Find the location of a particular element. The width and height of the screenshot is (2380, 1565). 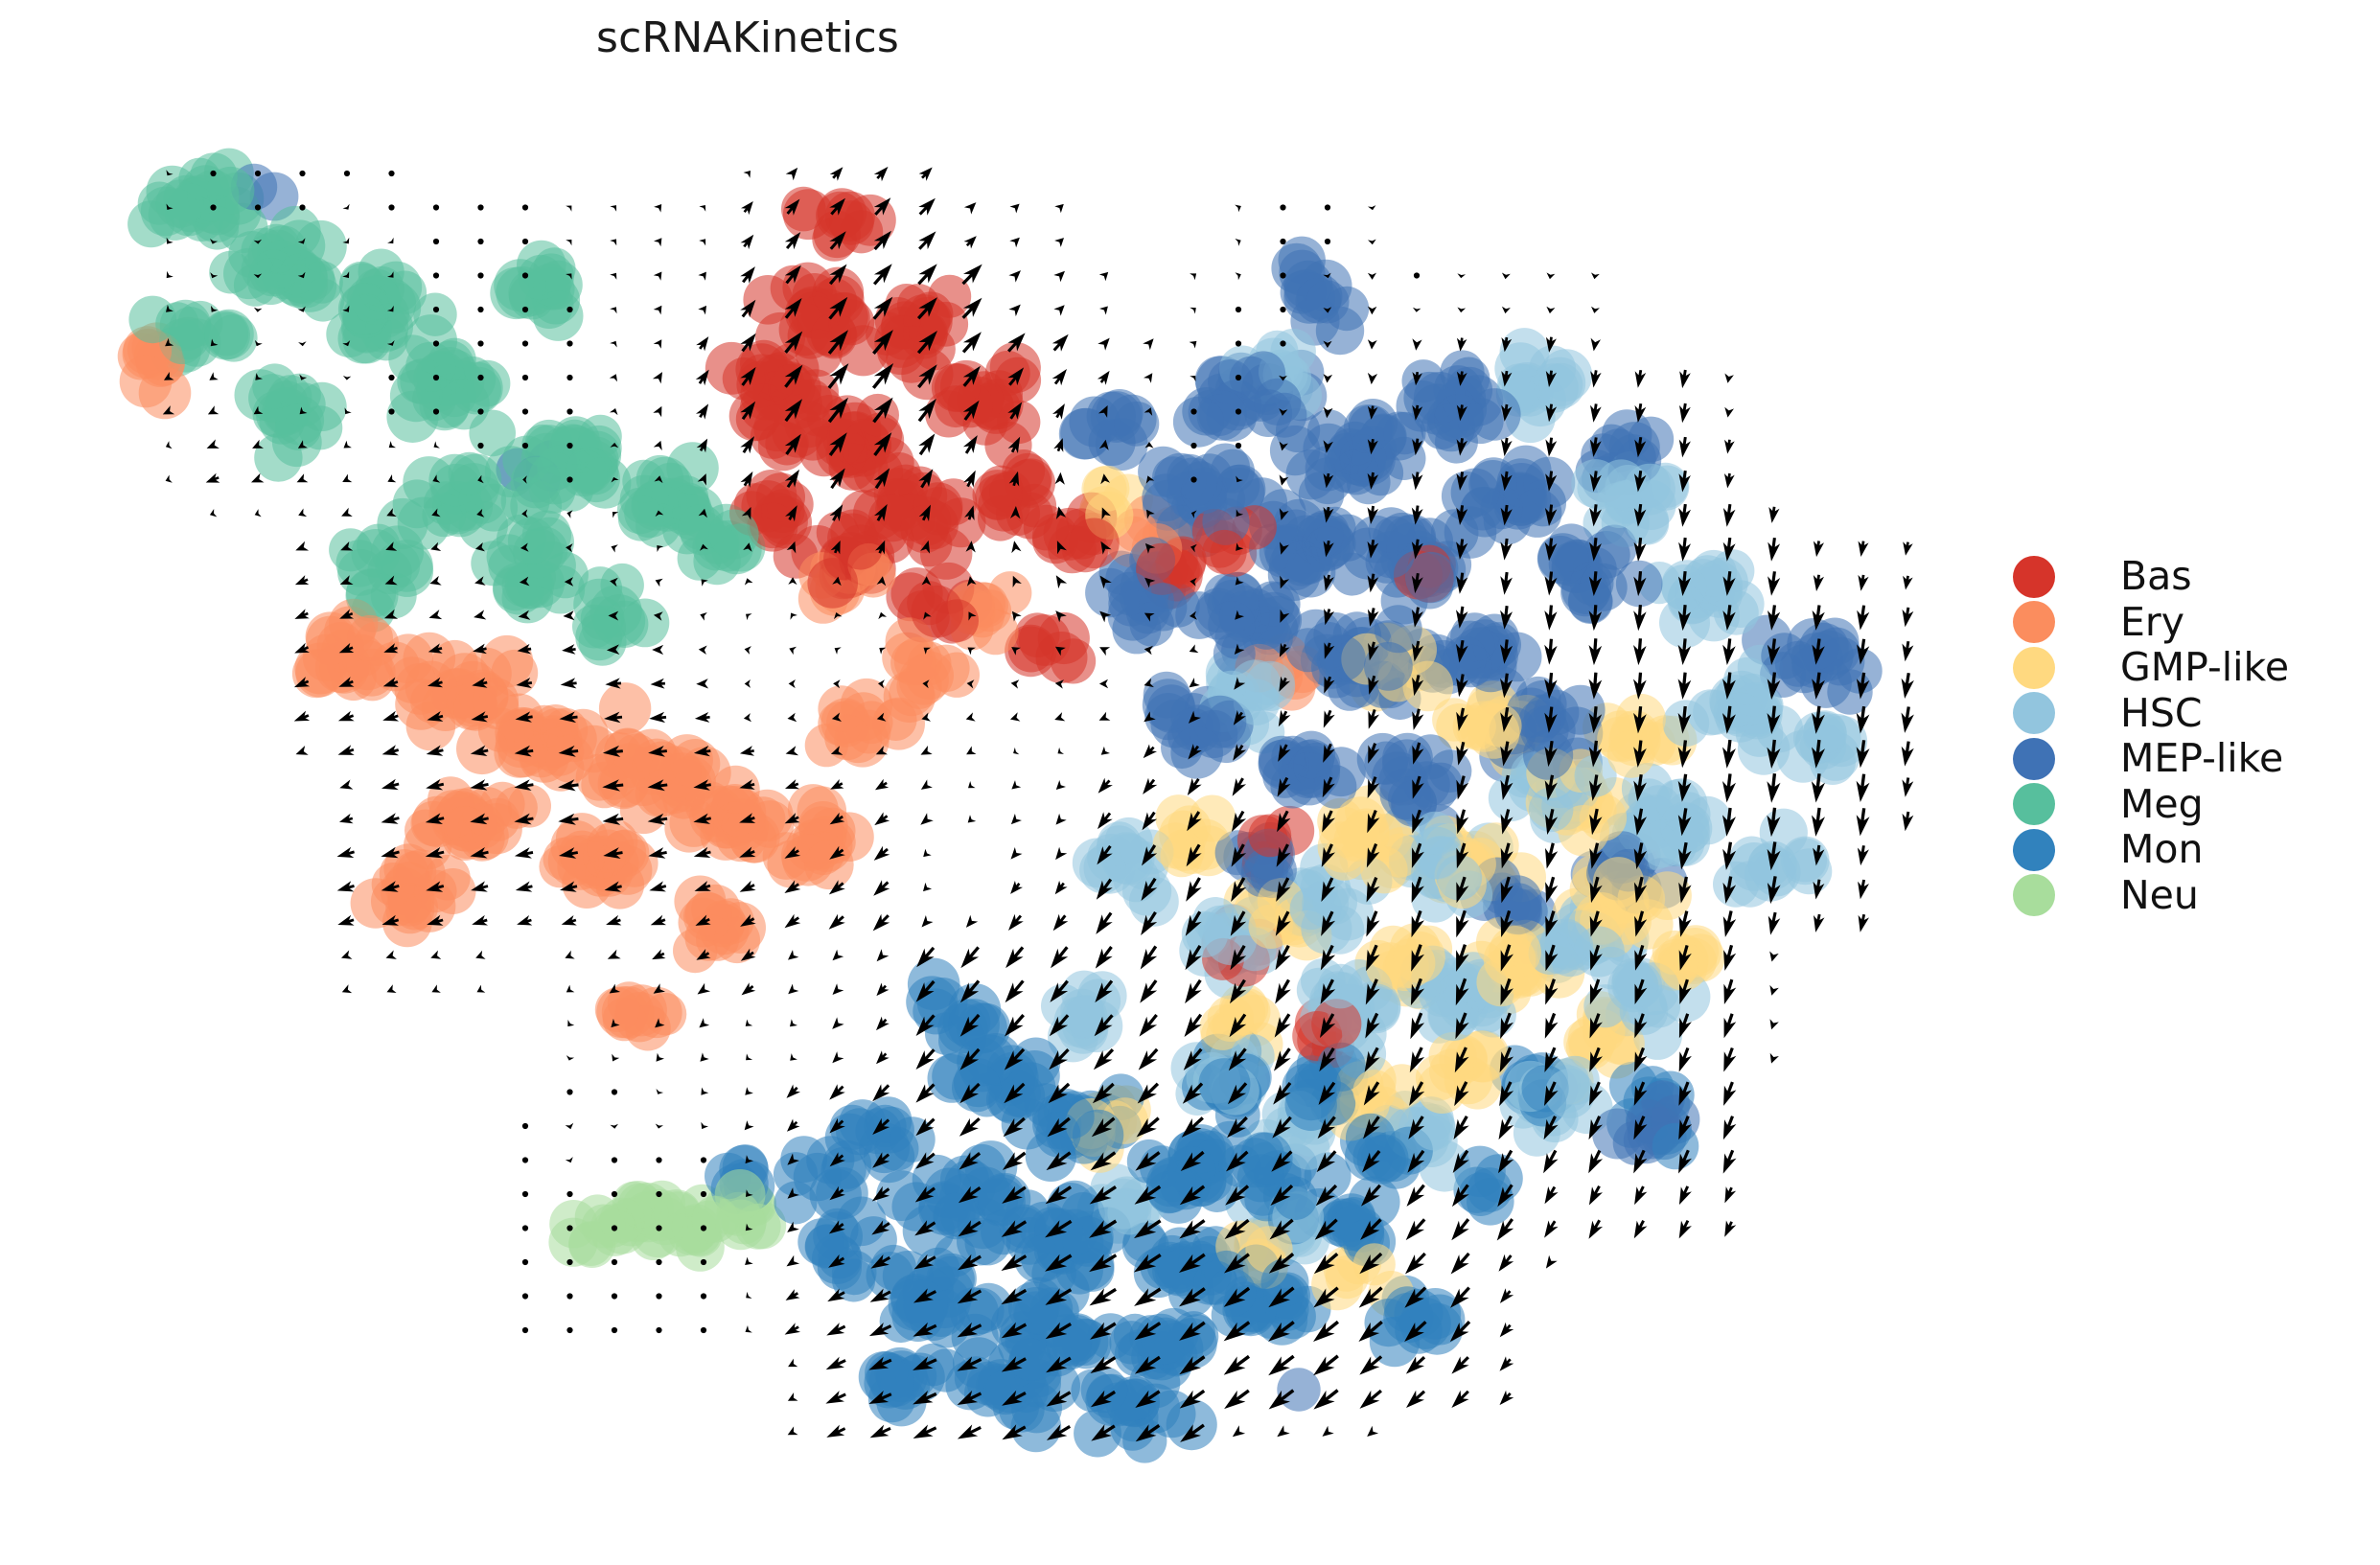

legend-item-neu: Neu is located at coordinates (2190, 896).